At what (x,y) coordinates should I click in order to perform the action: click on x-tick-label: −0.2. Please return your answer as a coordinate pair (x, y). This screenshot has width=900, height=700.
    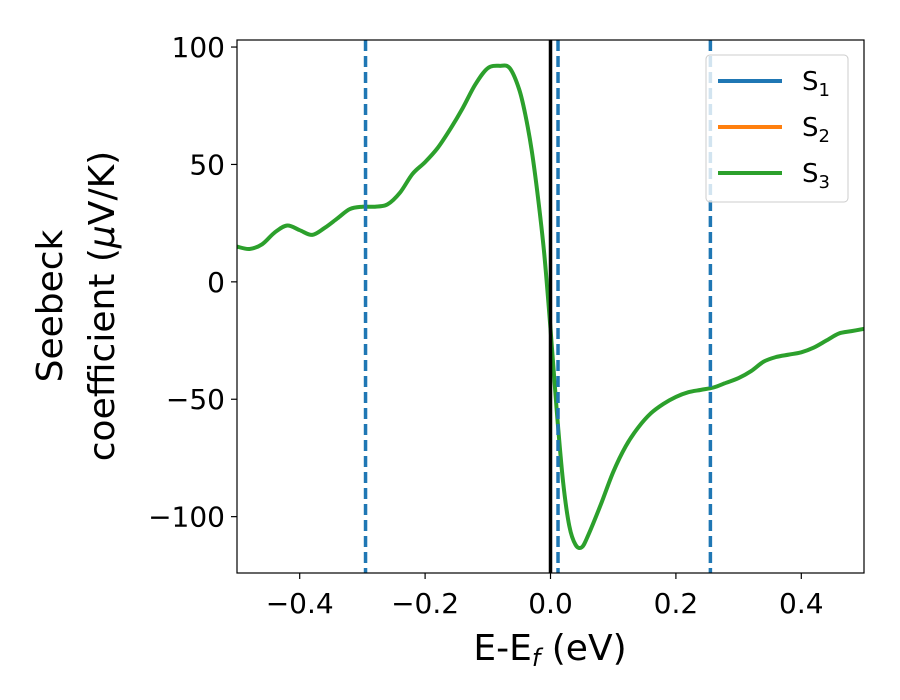
    Looking at the image, I should click on (425, 603).